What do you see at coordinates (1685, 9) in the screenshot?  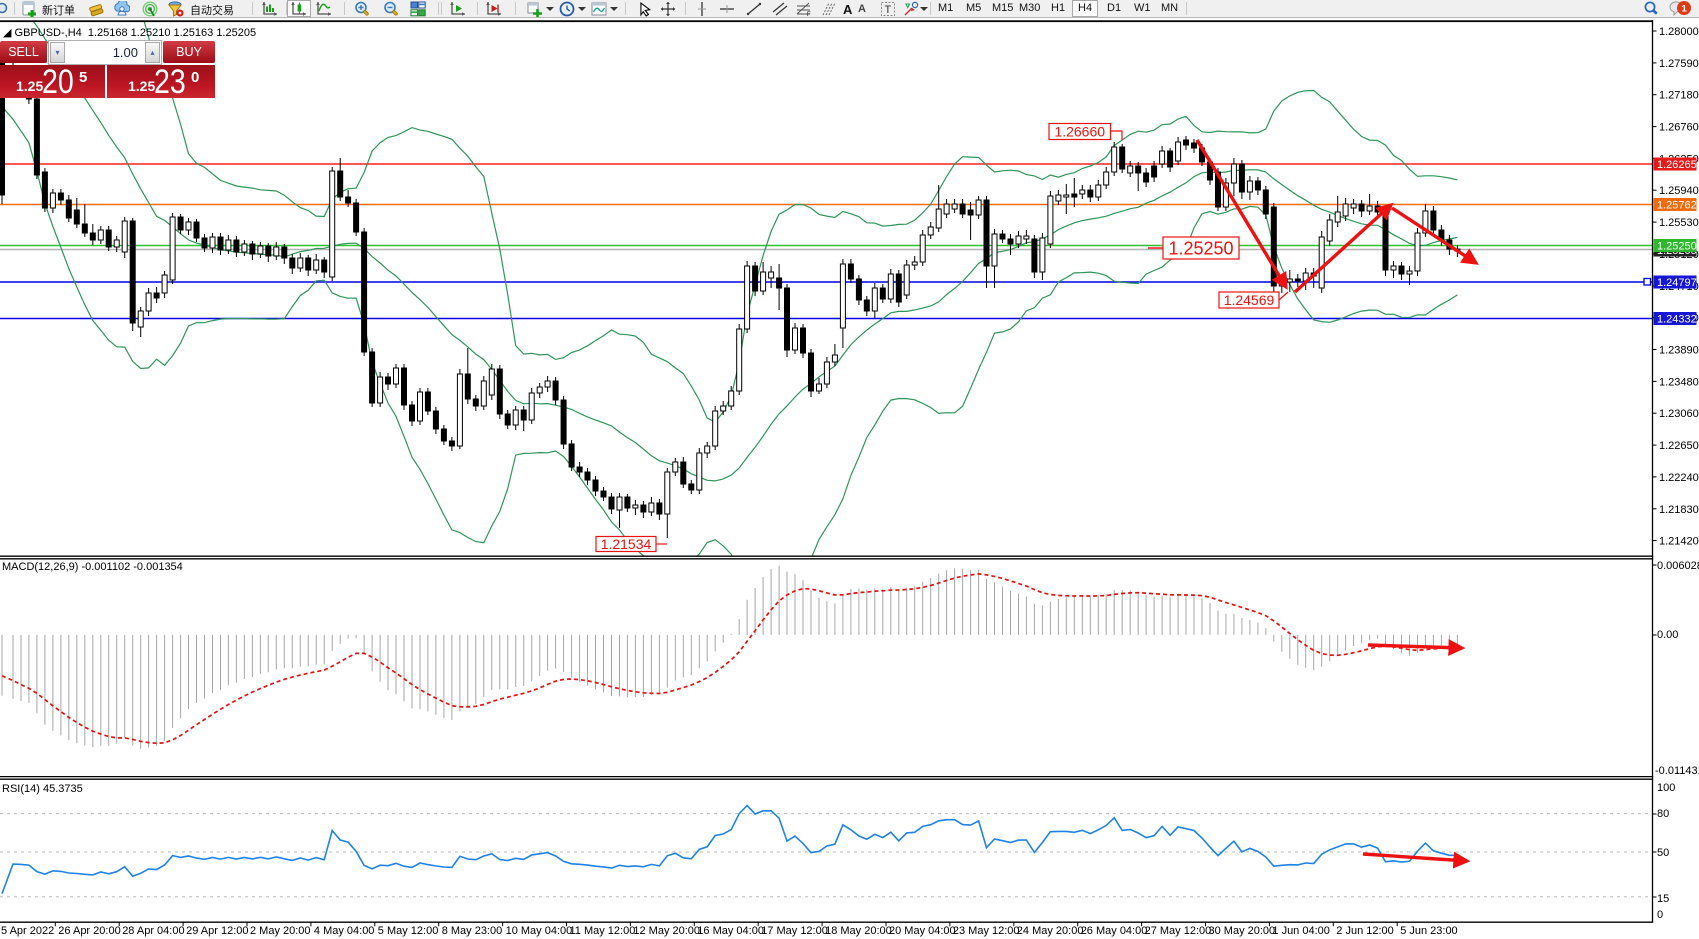 I see `svg-text: 1` at bounding box center [1685, 9].